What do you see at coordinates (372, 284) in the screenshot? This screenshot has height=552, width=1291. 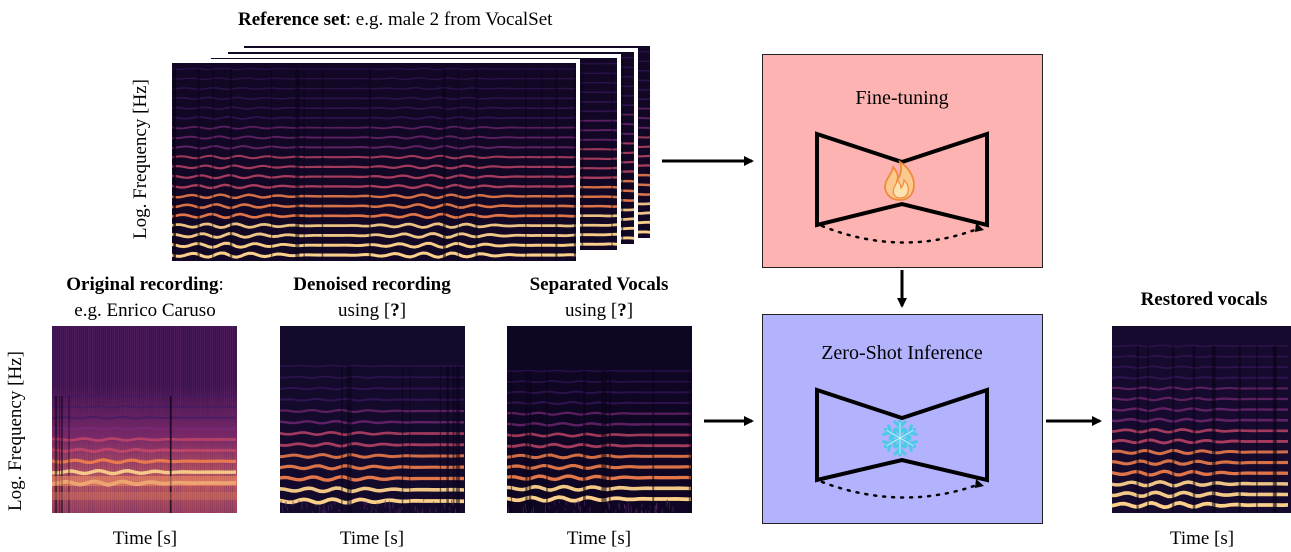 I see `denoised-title: Denoised recording` at bounding box center [372, 284].